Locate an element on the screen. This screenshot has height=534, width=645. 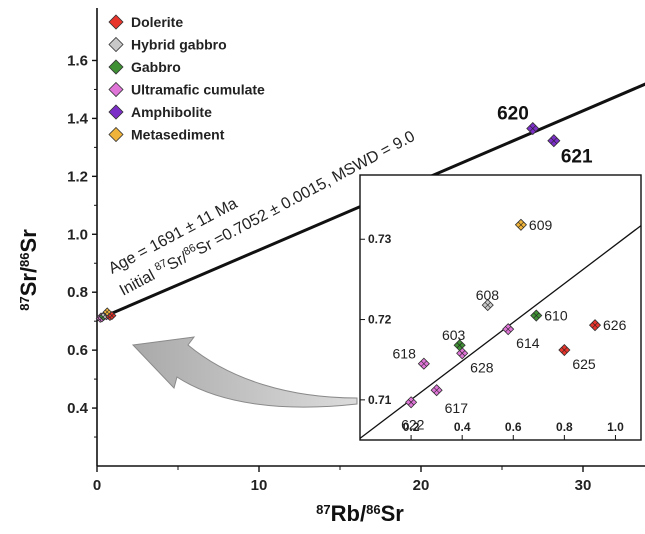
x-axis-label: 87Rb/86Sr is located at coordinates (360, 513).